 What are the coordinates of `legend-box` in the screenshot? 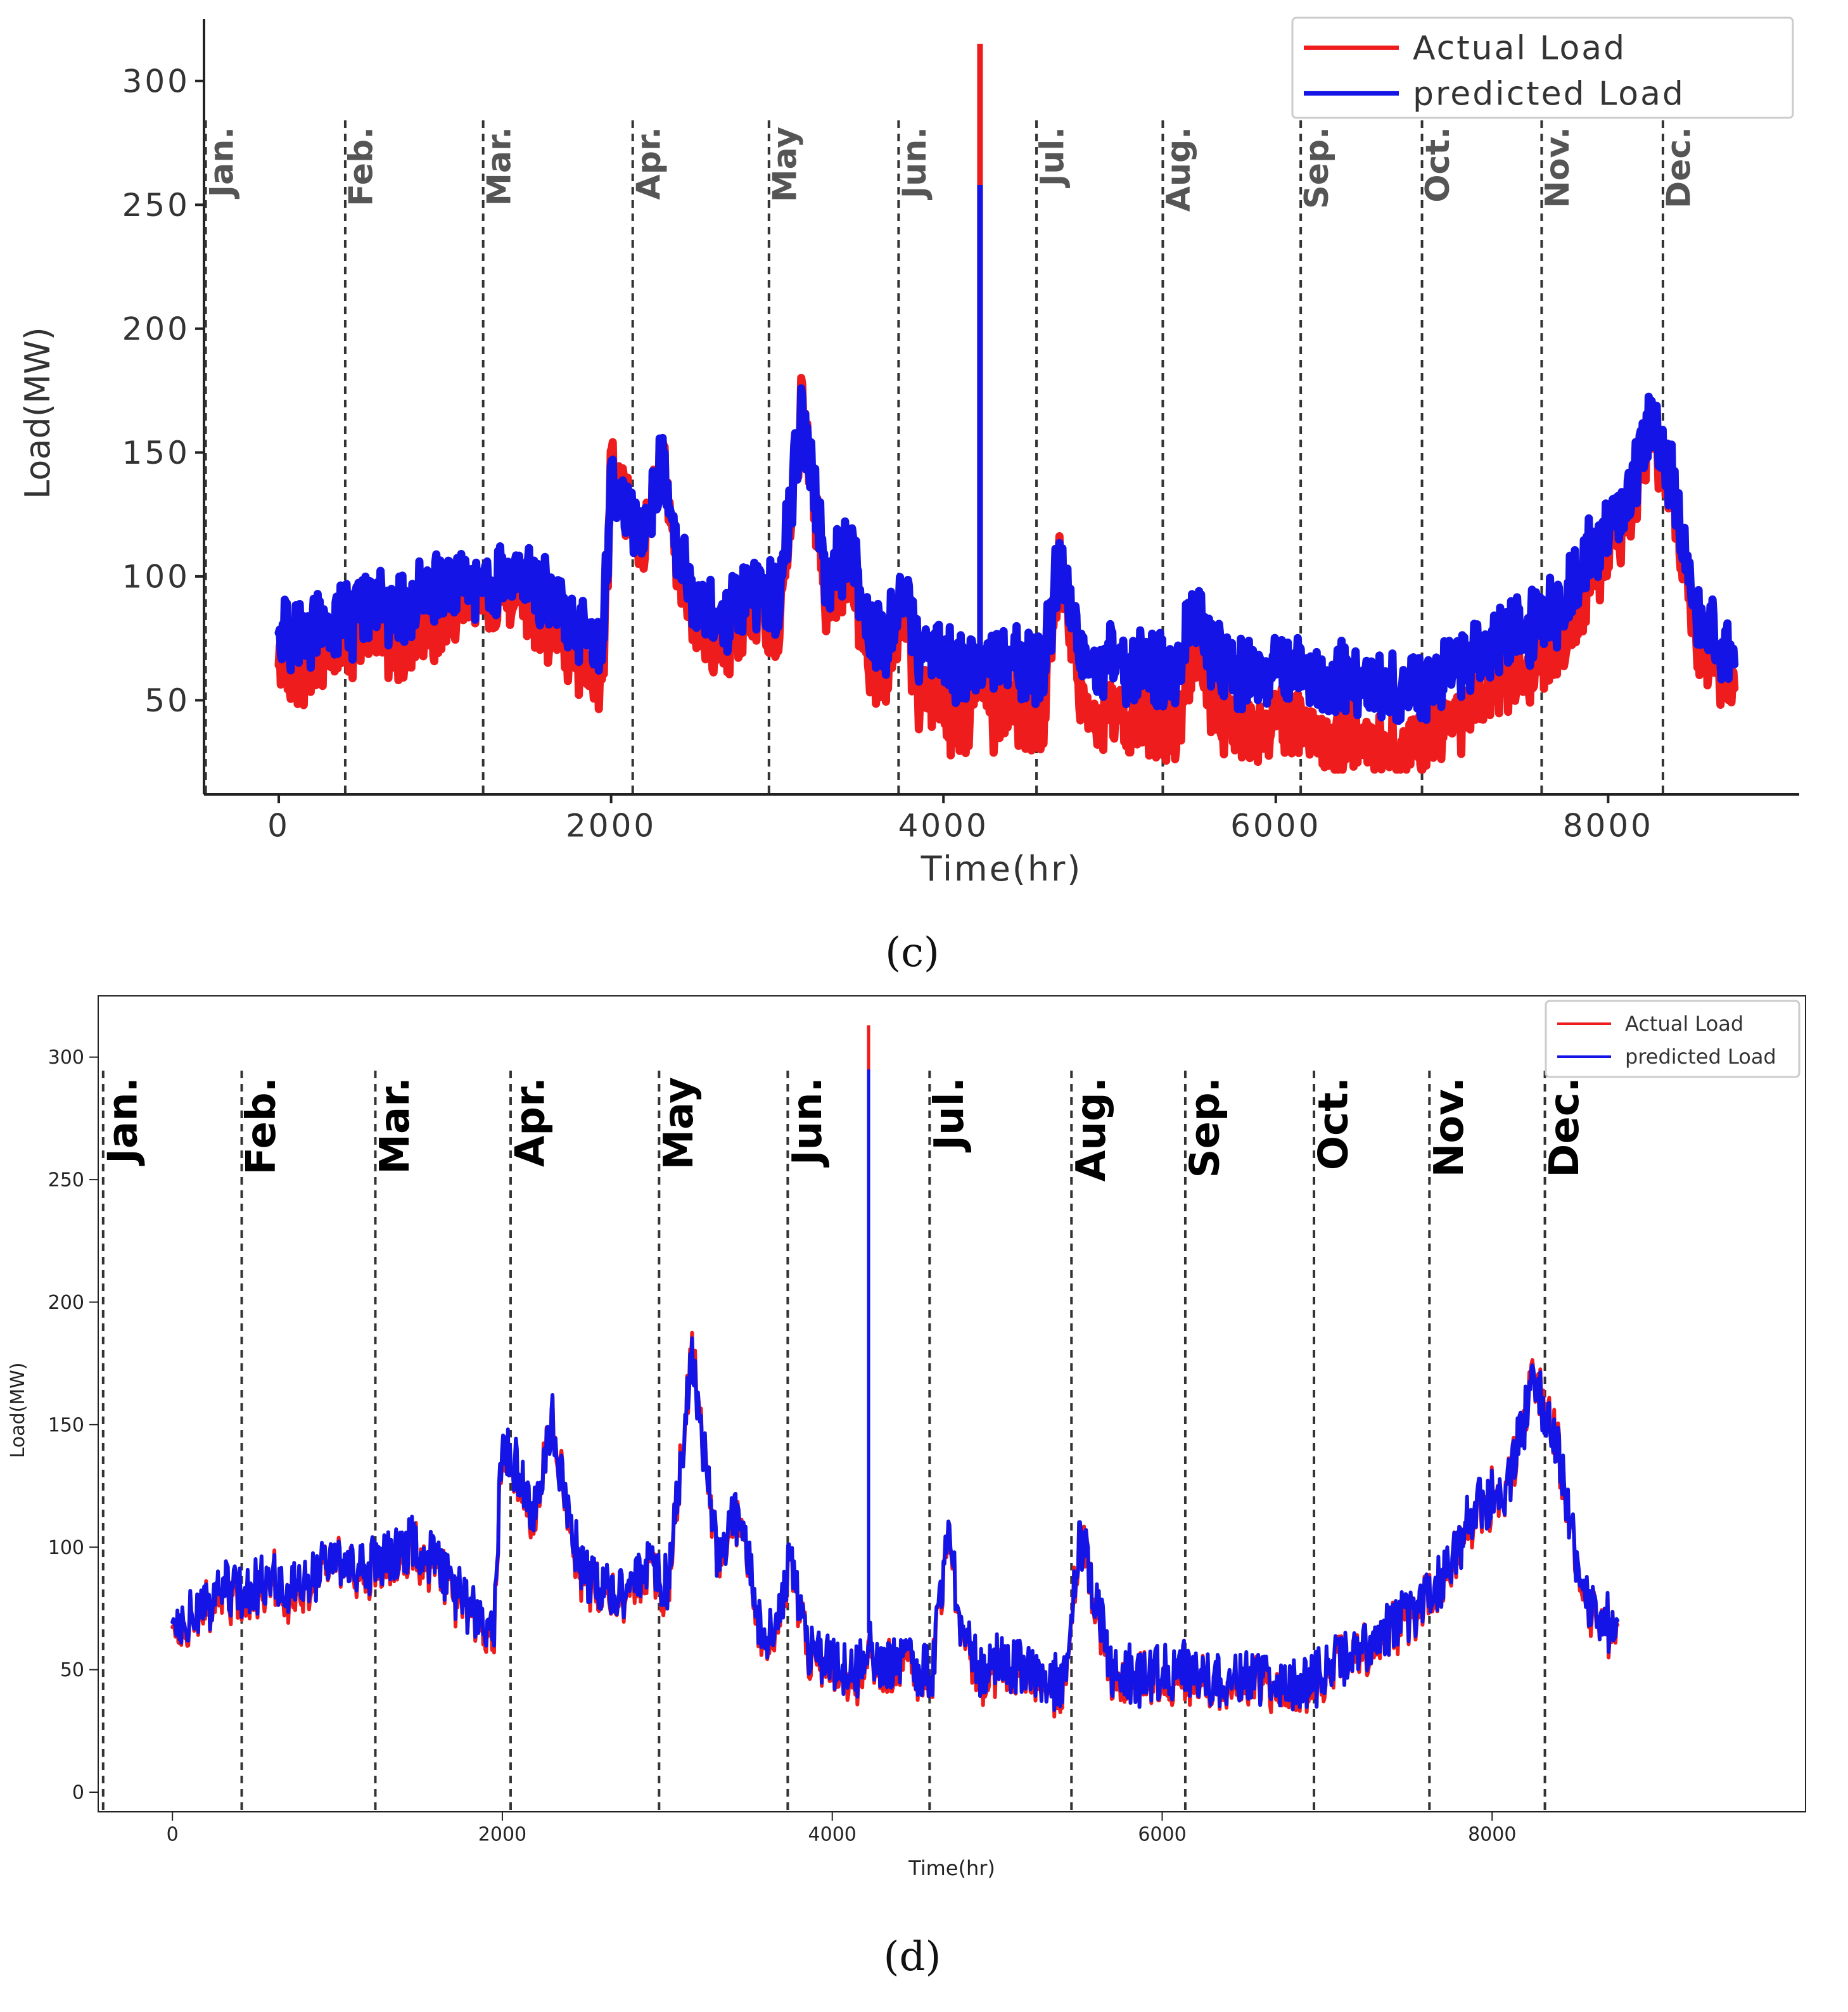 It's located at (1543, 67).